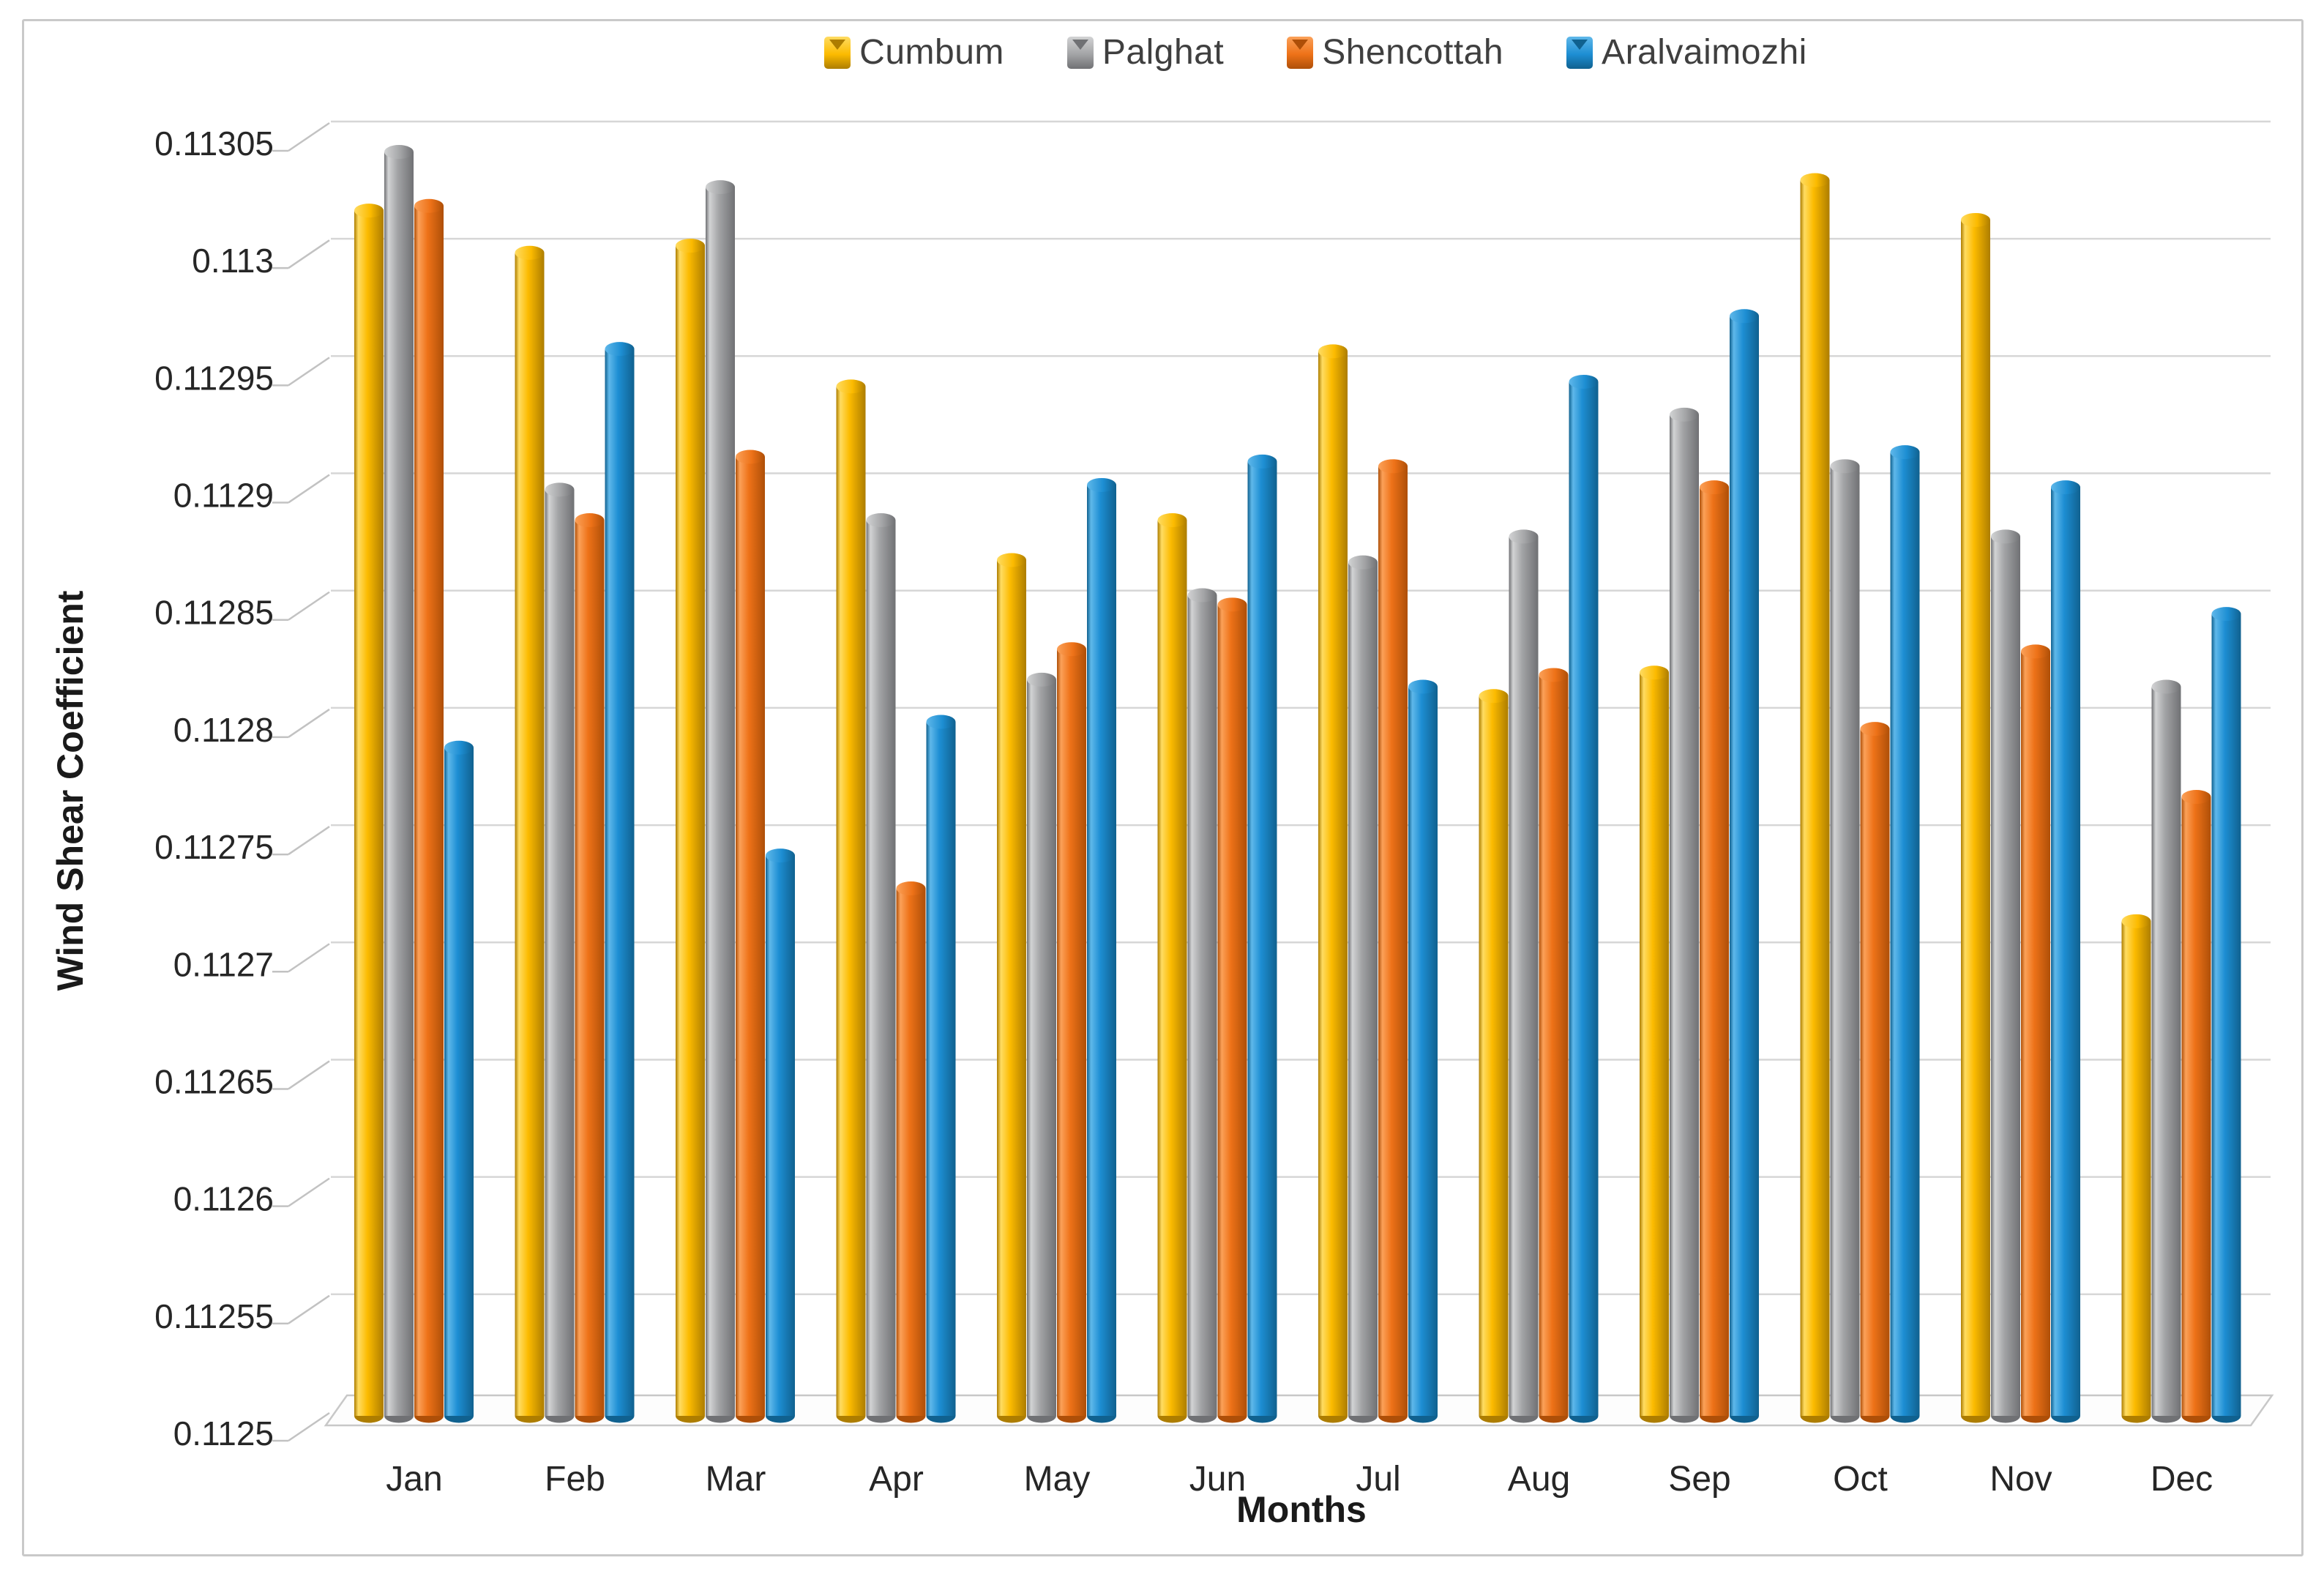 This screenshot has height=1574, width=2324. I want to click on legend-label: Palghat, so click(1163, 52).